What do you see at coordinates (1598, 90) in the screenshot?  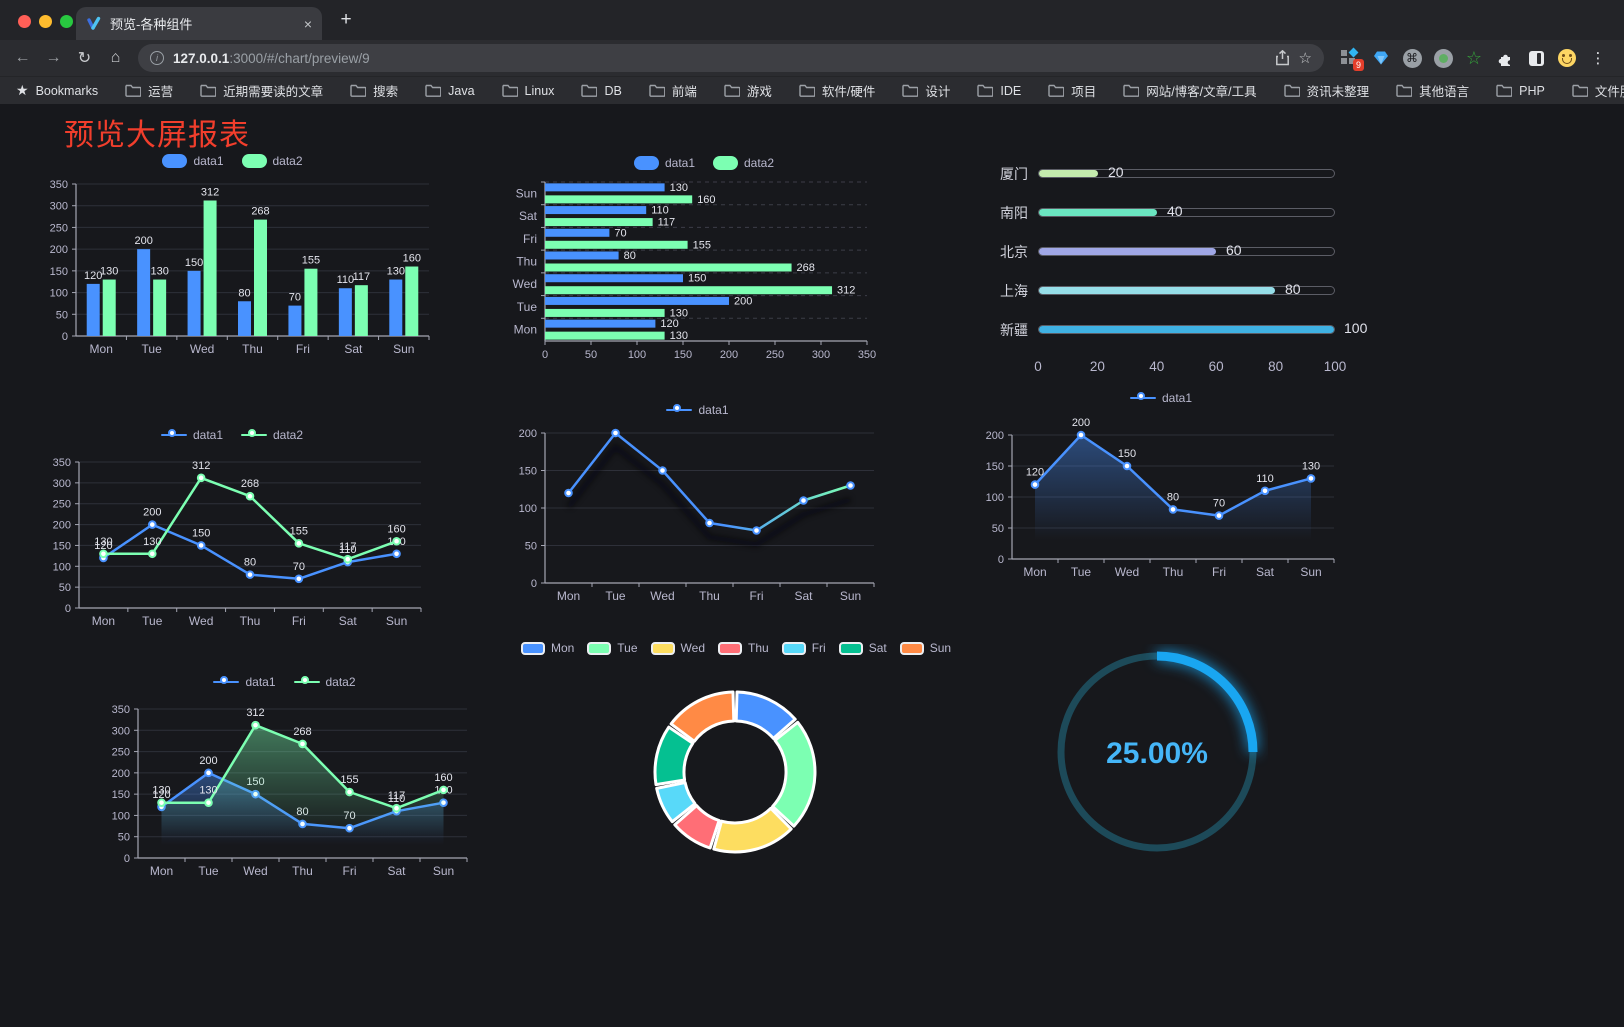 I see `bookmark-folder-16: 文件服务器` at bounding box center [1598, 90].